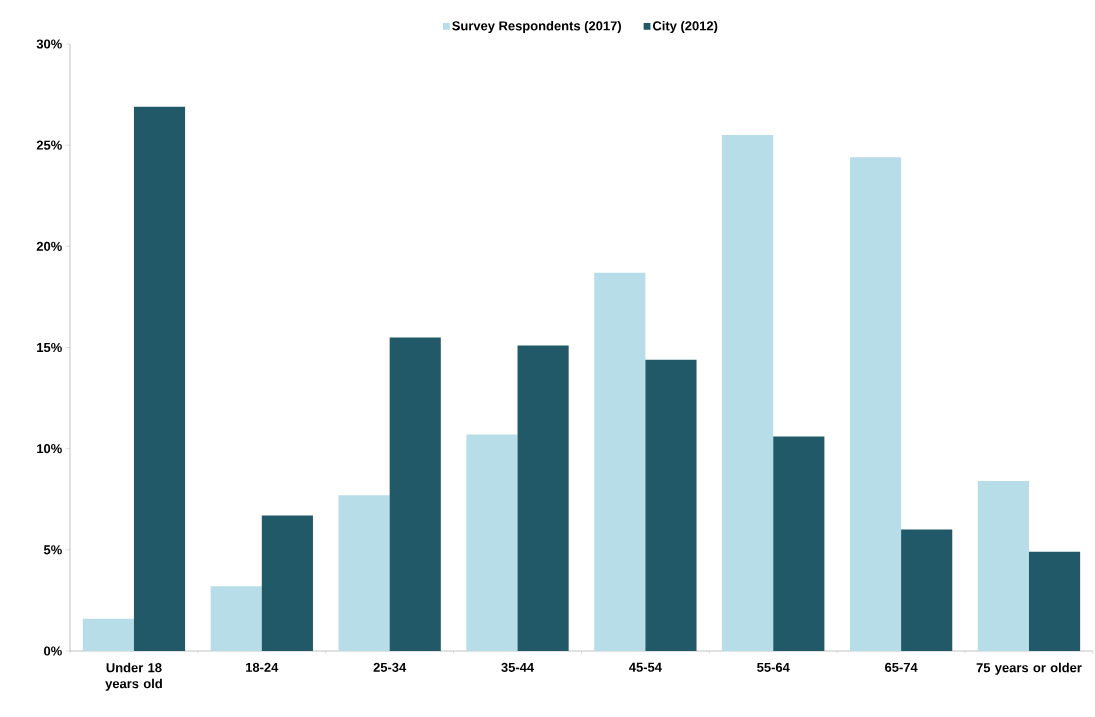 This screenshot has height=717, width=1095. Describe the element at coordinates (645, 667) in the screenshot. I see `x-tick-label: 45-54` at that location.